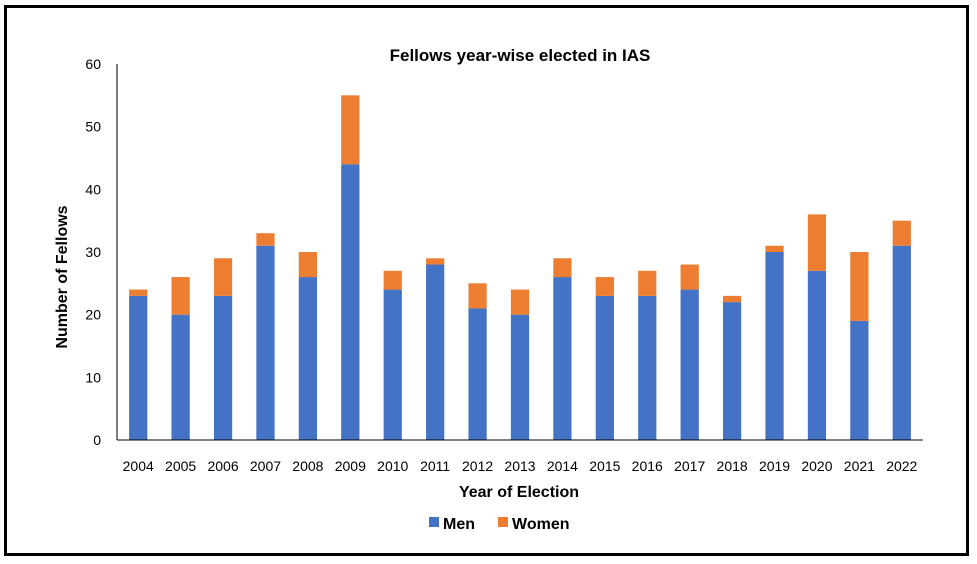  What do you see at coordinates (689, 466) in the screenshot?
I see `x-tick-label: 2017` at bounding box center [689, 466].